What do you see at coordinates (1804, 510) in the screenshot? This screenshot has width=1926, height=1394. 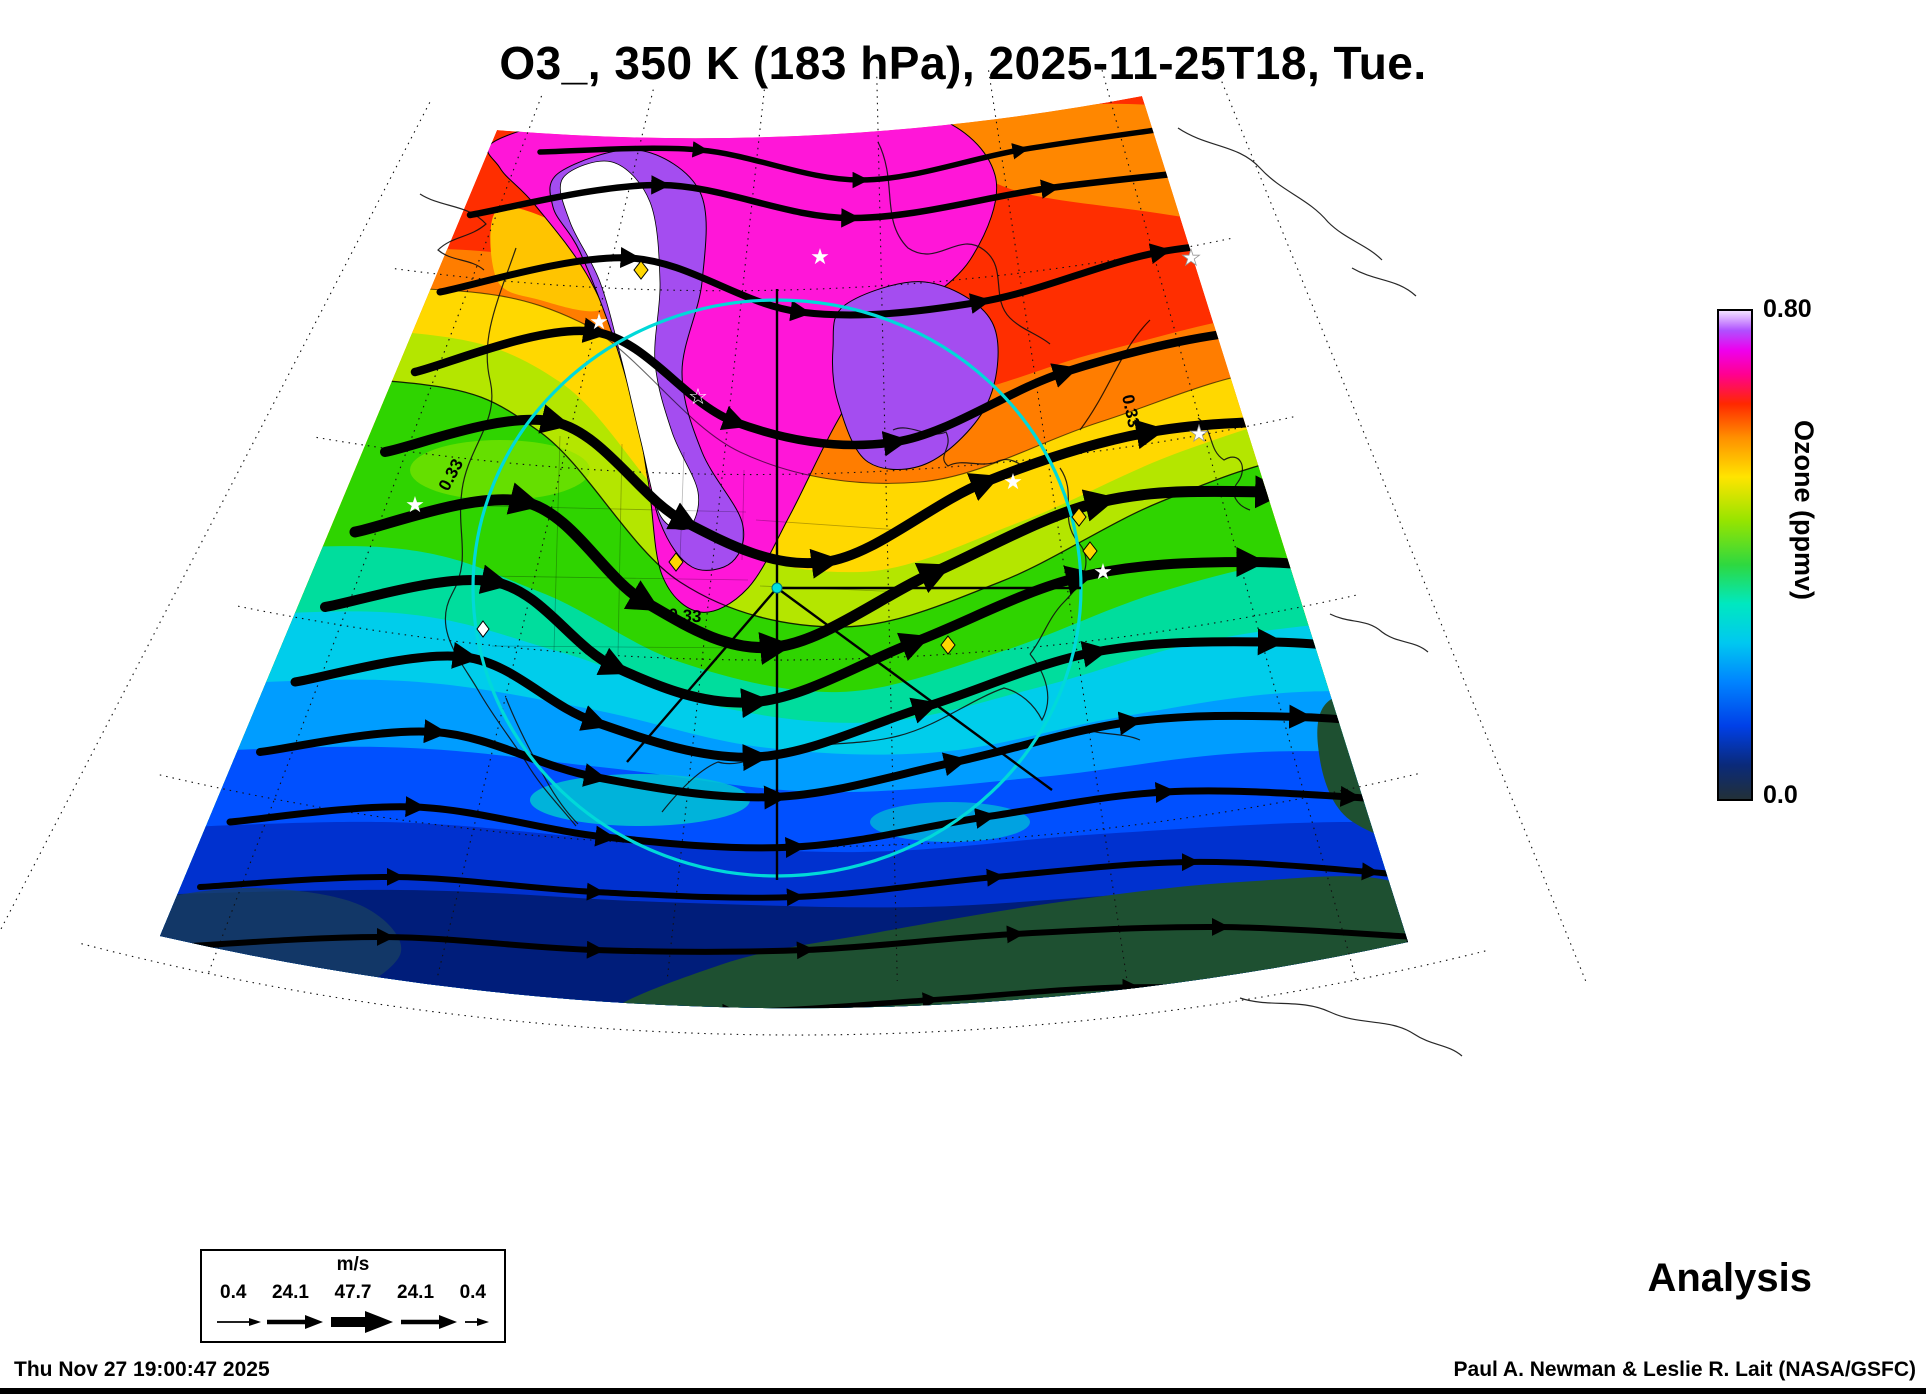 I see `colorbar-axis-label: Ozone (ppmv)` at bounding box center [1804, 510].